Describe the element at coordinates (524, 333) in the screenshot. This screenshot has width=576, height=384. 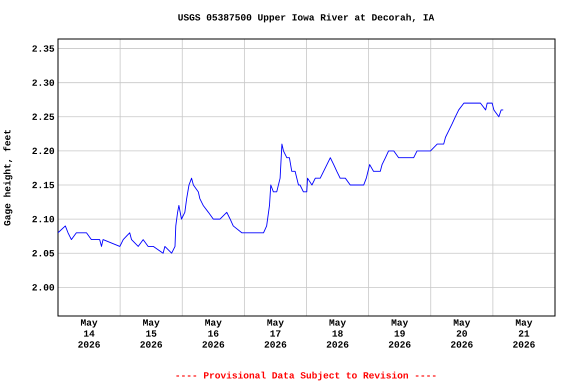
I see `x-tick-label: May 21 2026` at that location.